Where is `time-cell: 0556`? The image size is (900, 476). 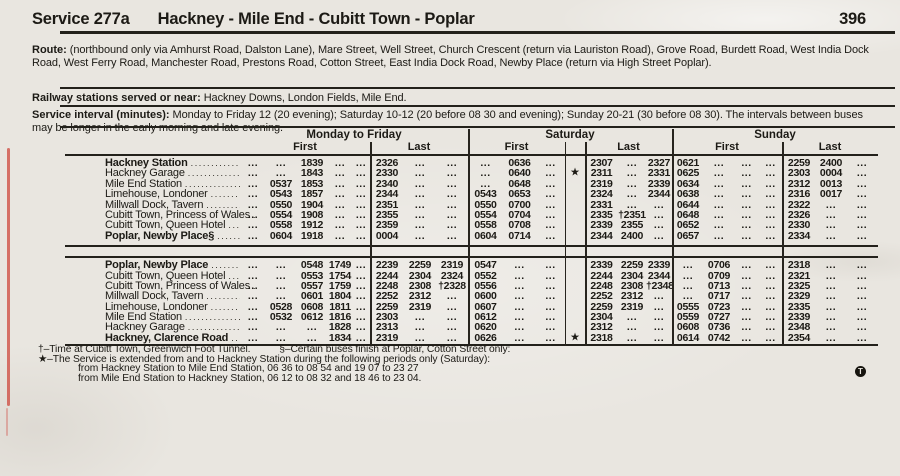 time-cell: 0556 is located at coordinates (485, 285).